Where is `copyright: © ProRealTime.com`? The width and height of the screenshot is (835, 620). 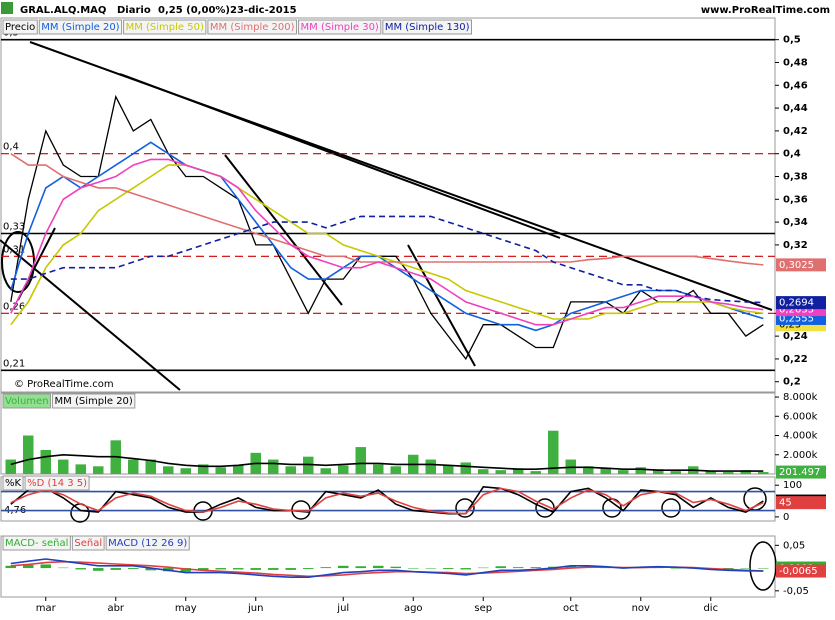
copyright: © ProRealTime.com is located at coordinates (64, 384).